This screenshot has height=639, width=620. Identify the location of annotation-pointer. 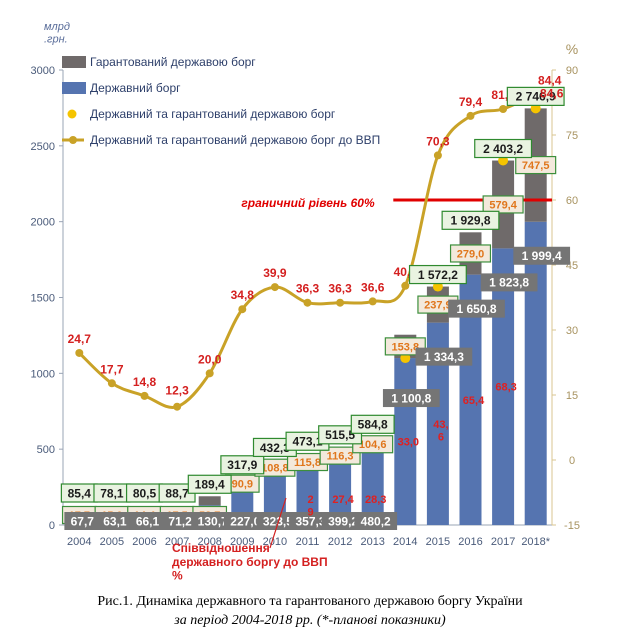
(278, 523).